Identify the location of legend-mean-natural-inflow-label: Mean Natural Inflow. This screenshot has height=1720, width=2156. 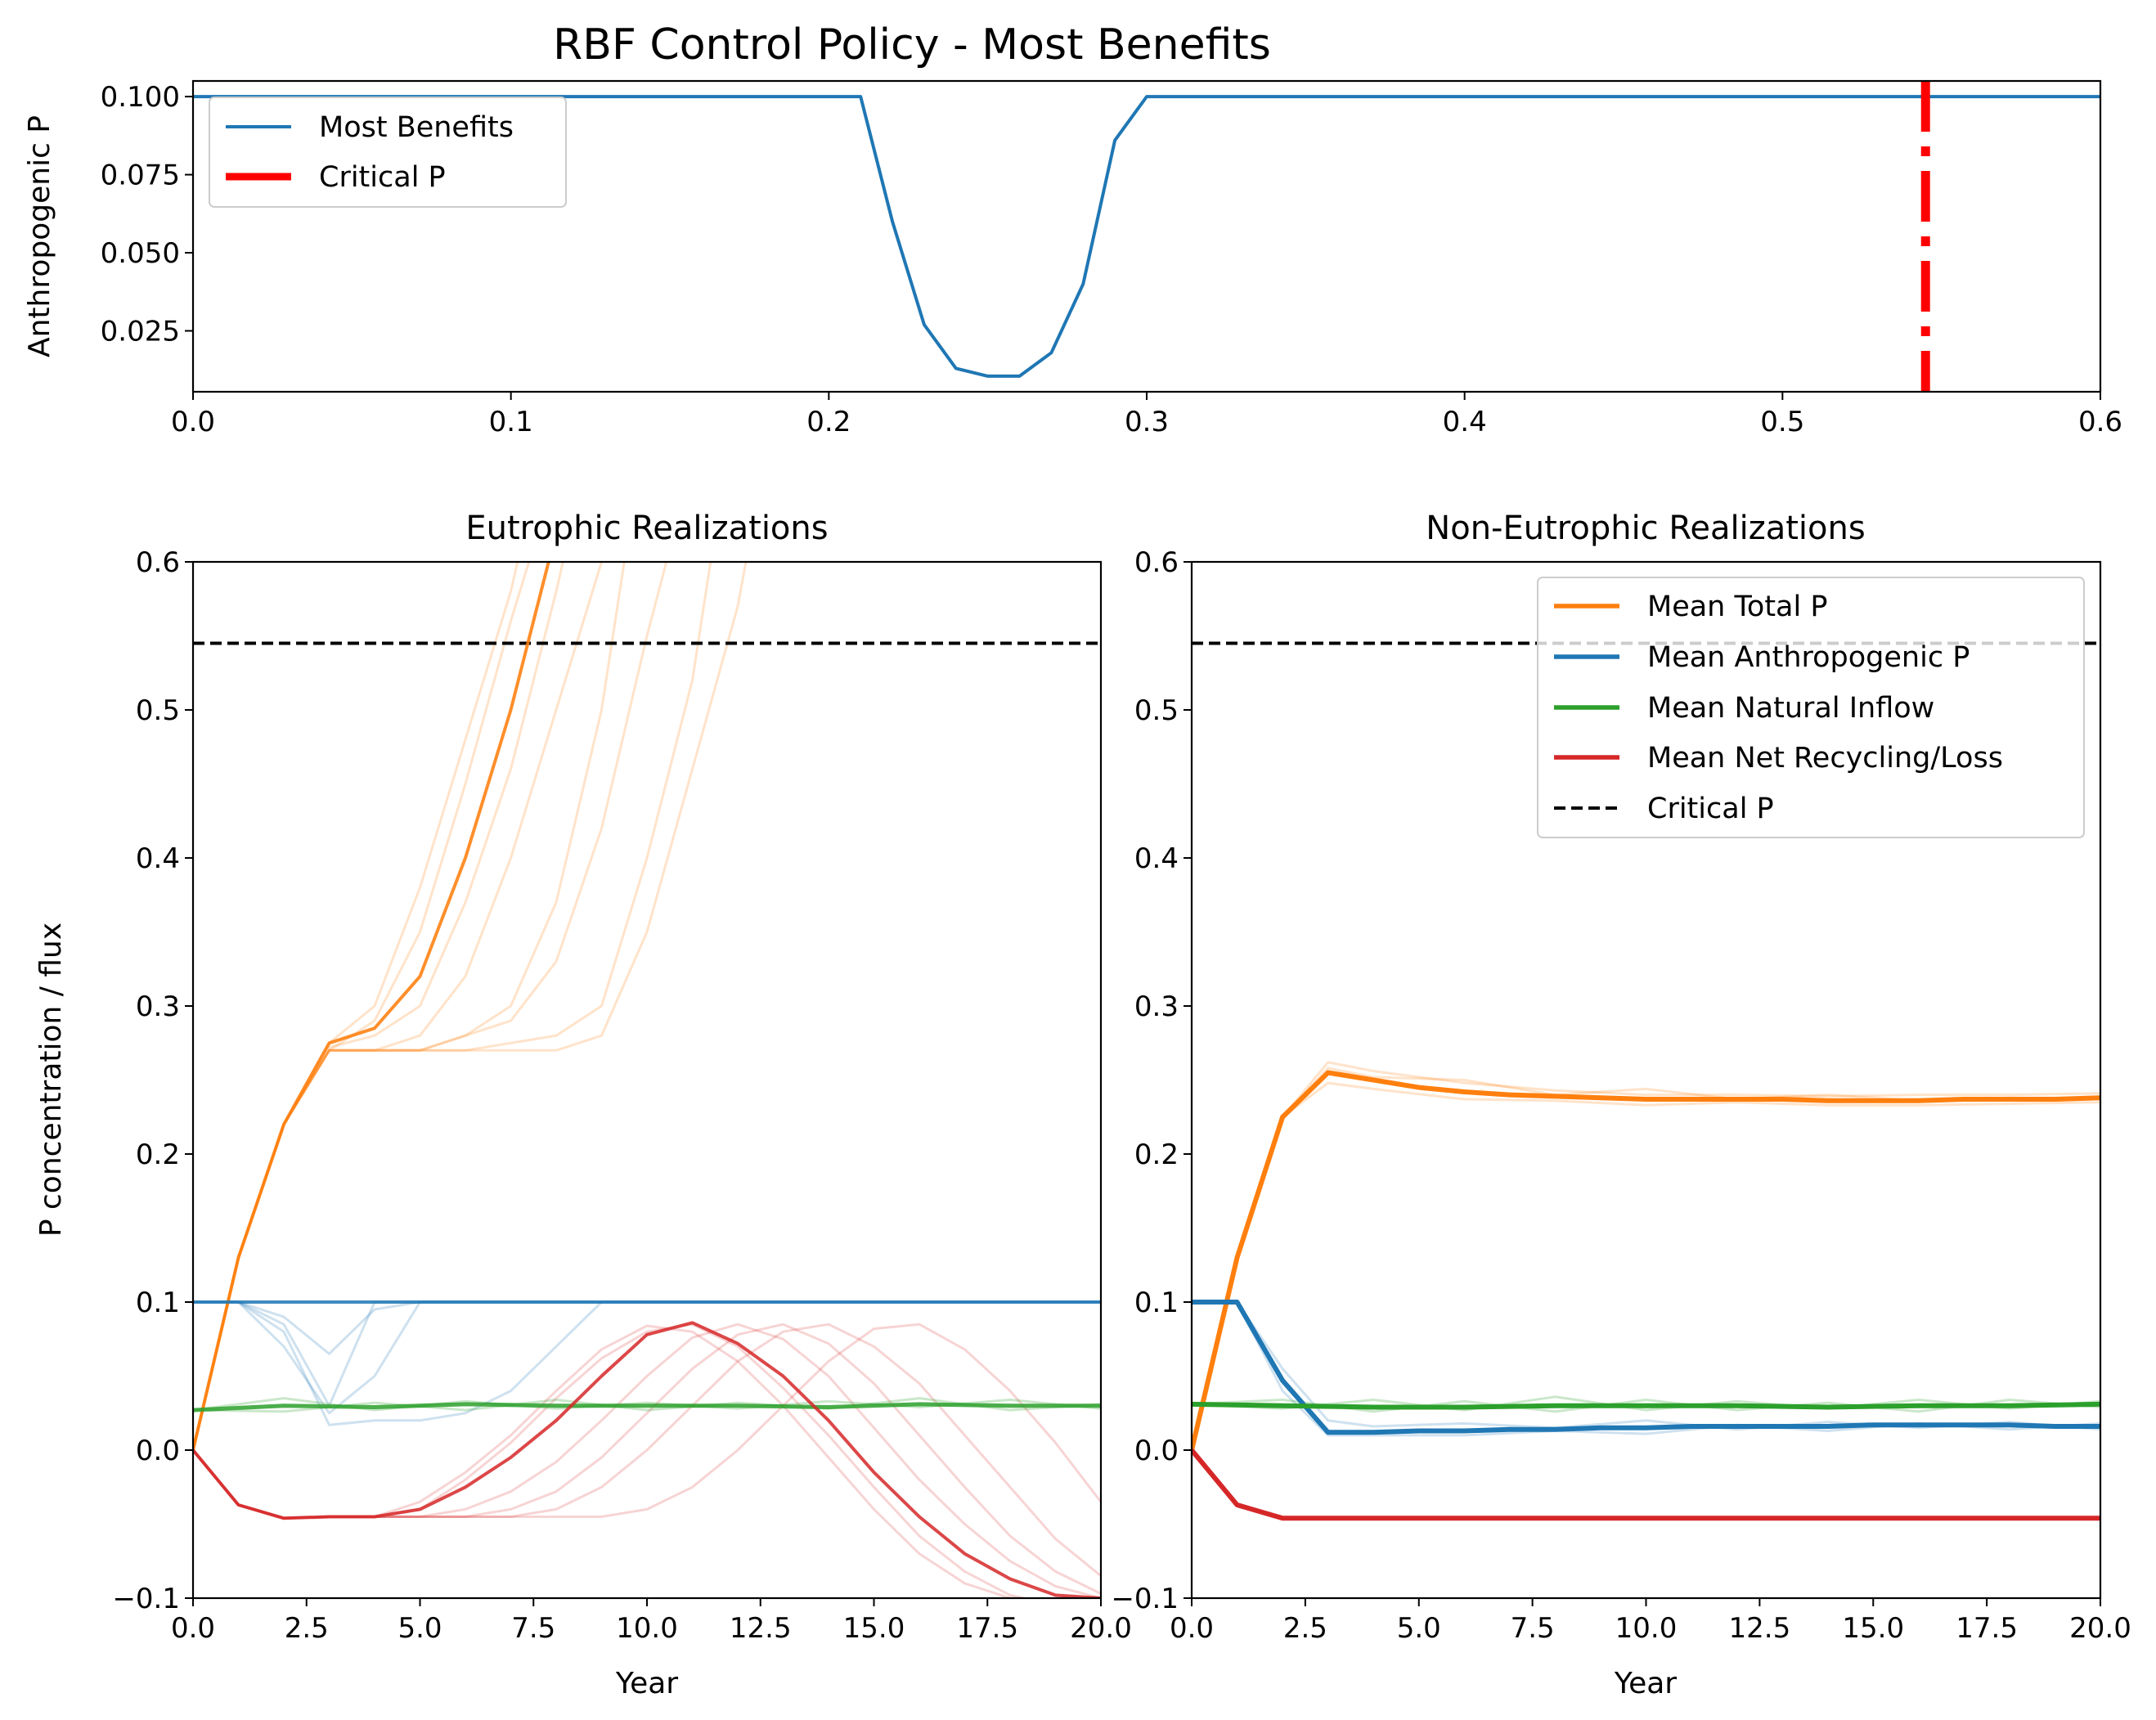
(1791, 708).